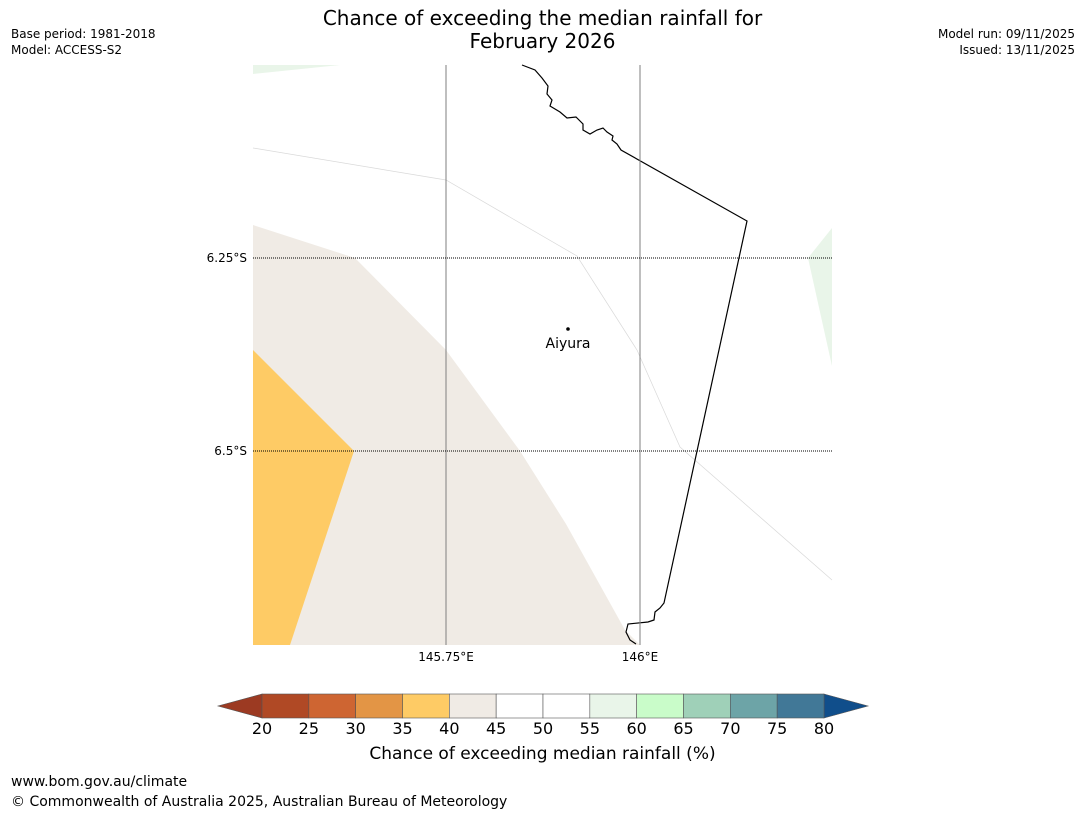  I want to click on footer-url: www.bom.gov.au/climate, so click(99, 782).